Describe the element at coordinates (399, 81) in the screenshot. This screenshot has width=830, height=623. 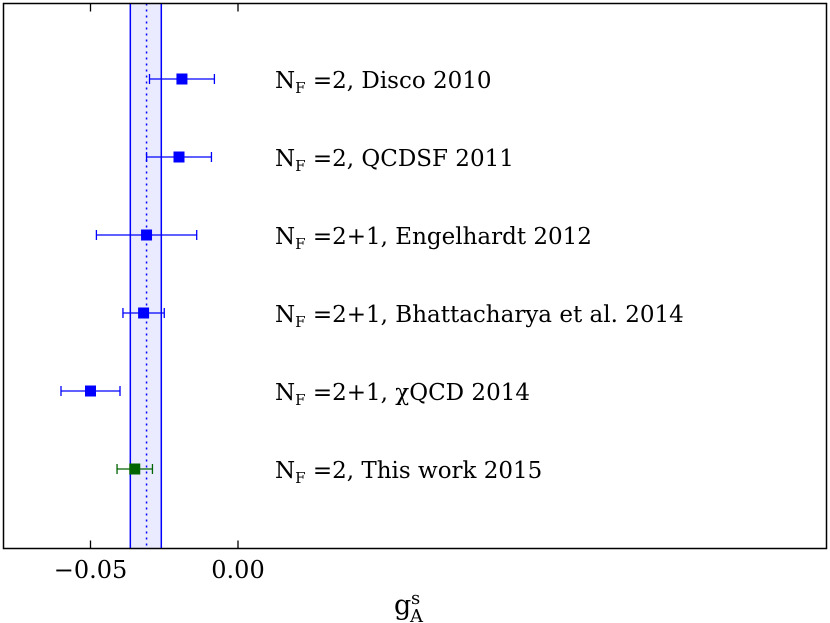
I see `series-label-text: =2, Disco 2010` at that location.